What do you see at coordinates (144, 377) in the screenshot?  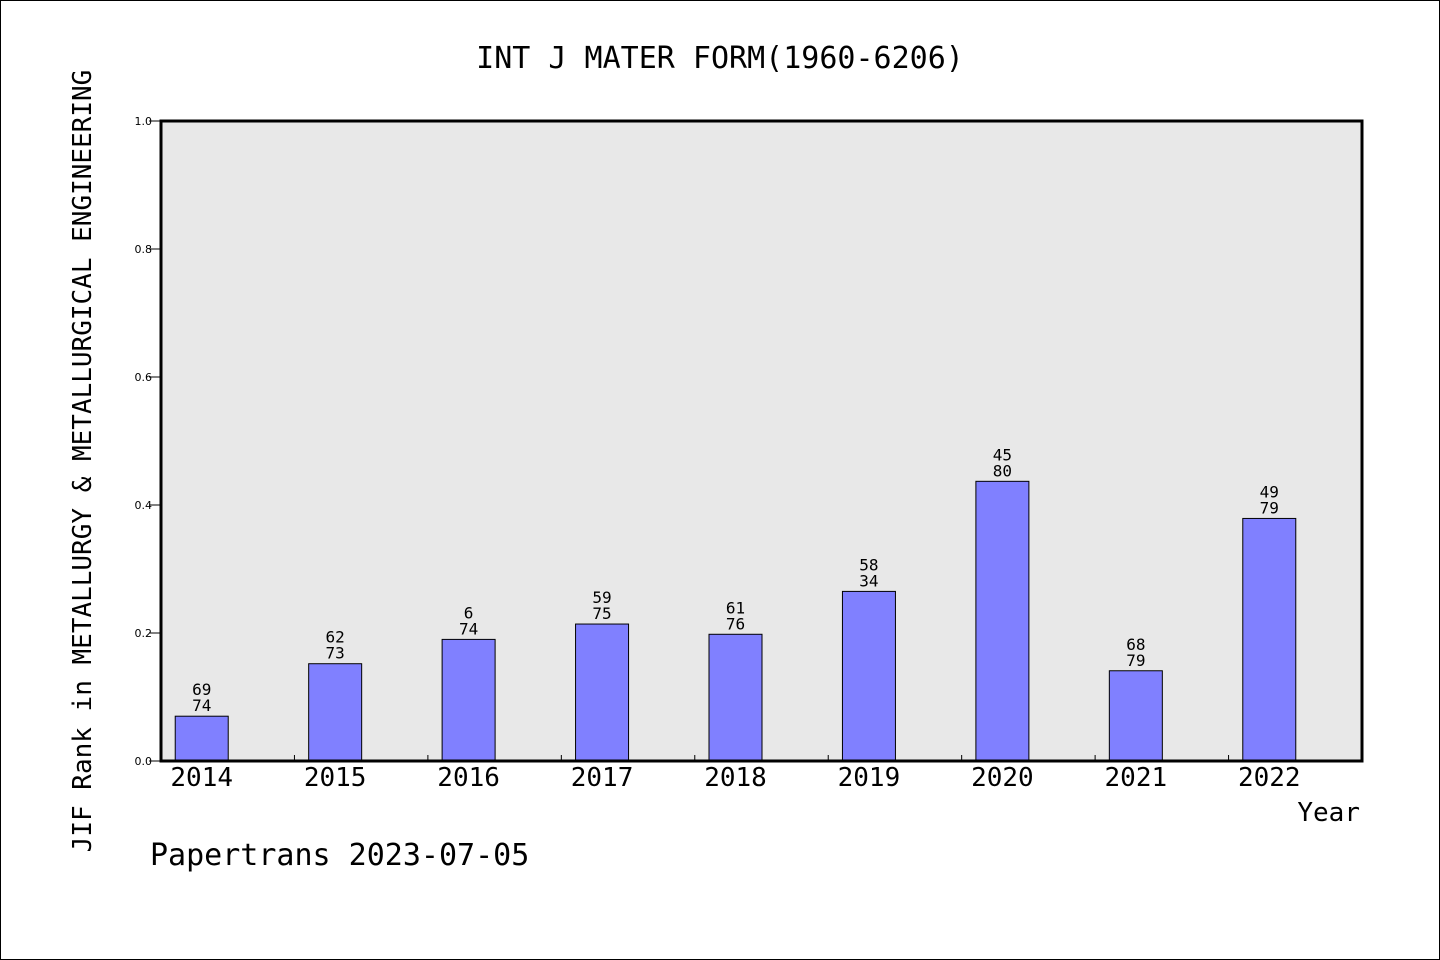 I see `y-tick-label: 0.6` at bounding box center [144, 377].